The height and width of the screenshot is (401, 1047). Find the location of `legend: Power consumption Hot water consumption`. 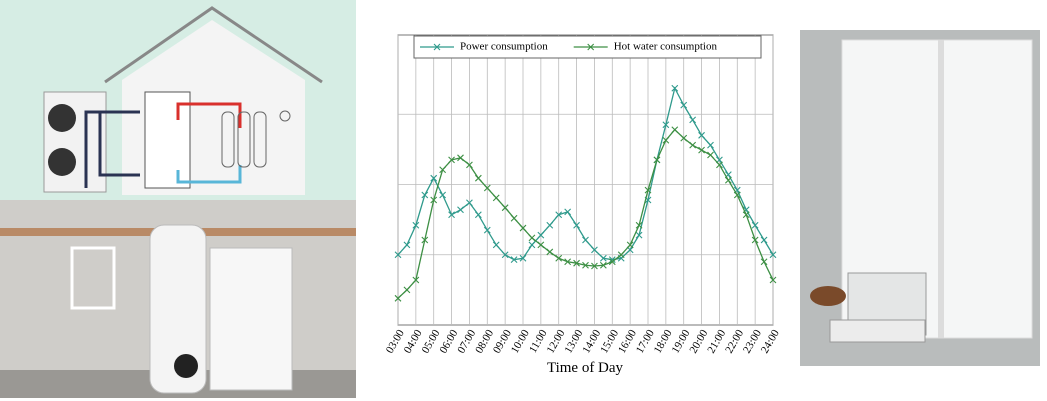

legend: Power consumption Hot water consumption is located at coordinates (587, 47).